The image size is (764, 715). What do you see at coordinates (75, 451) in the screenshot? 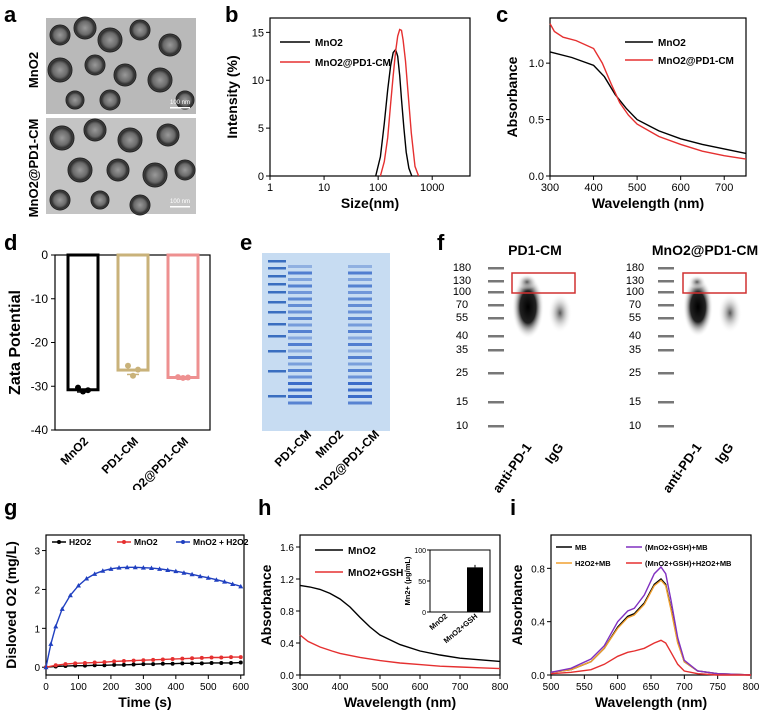
I see `x-tick-label: MnO2` at bounding box center [75, 451].